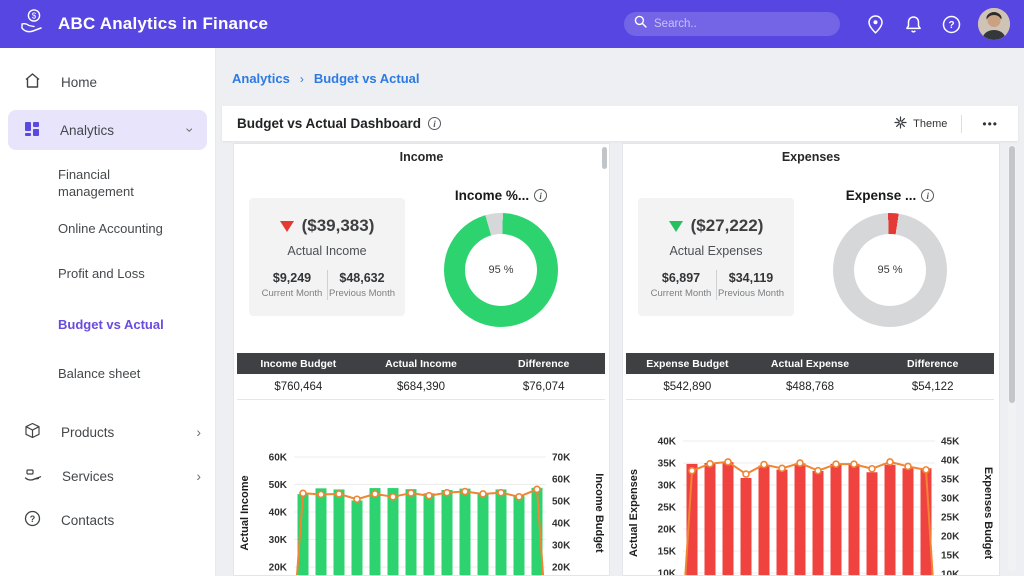  I want to click on income-donut-block: Income %... i 95 %, so click(501, 257).